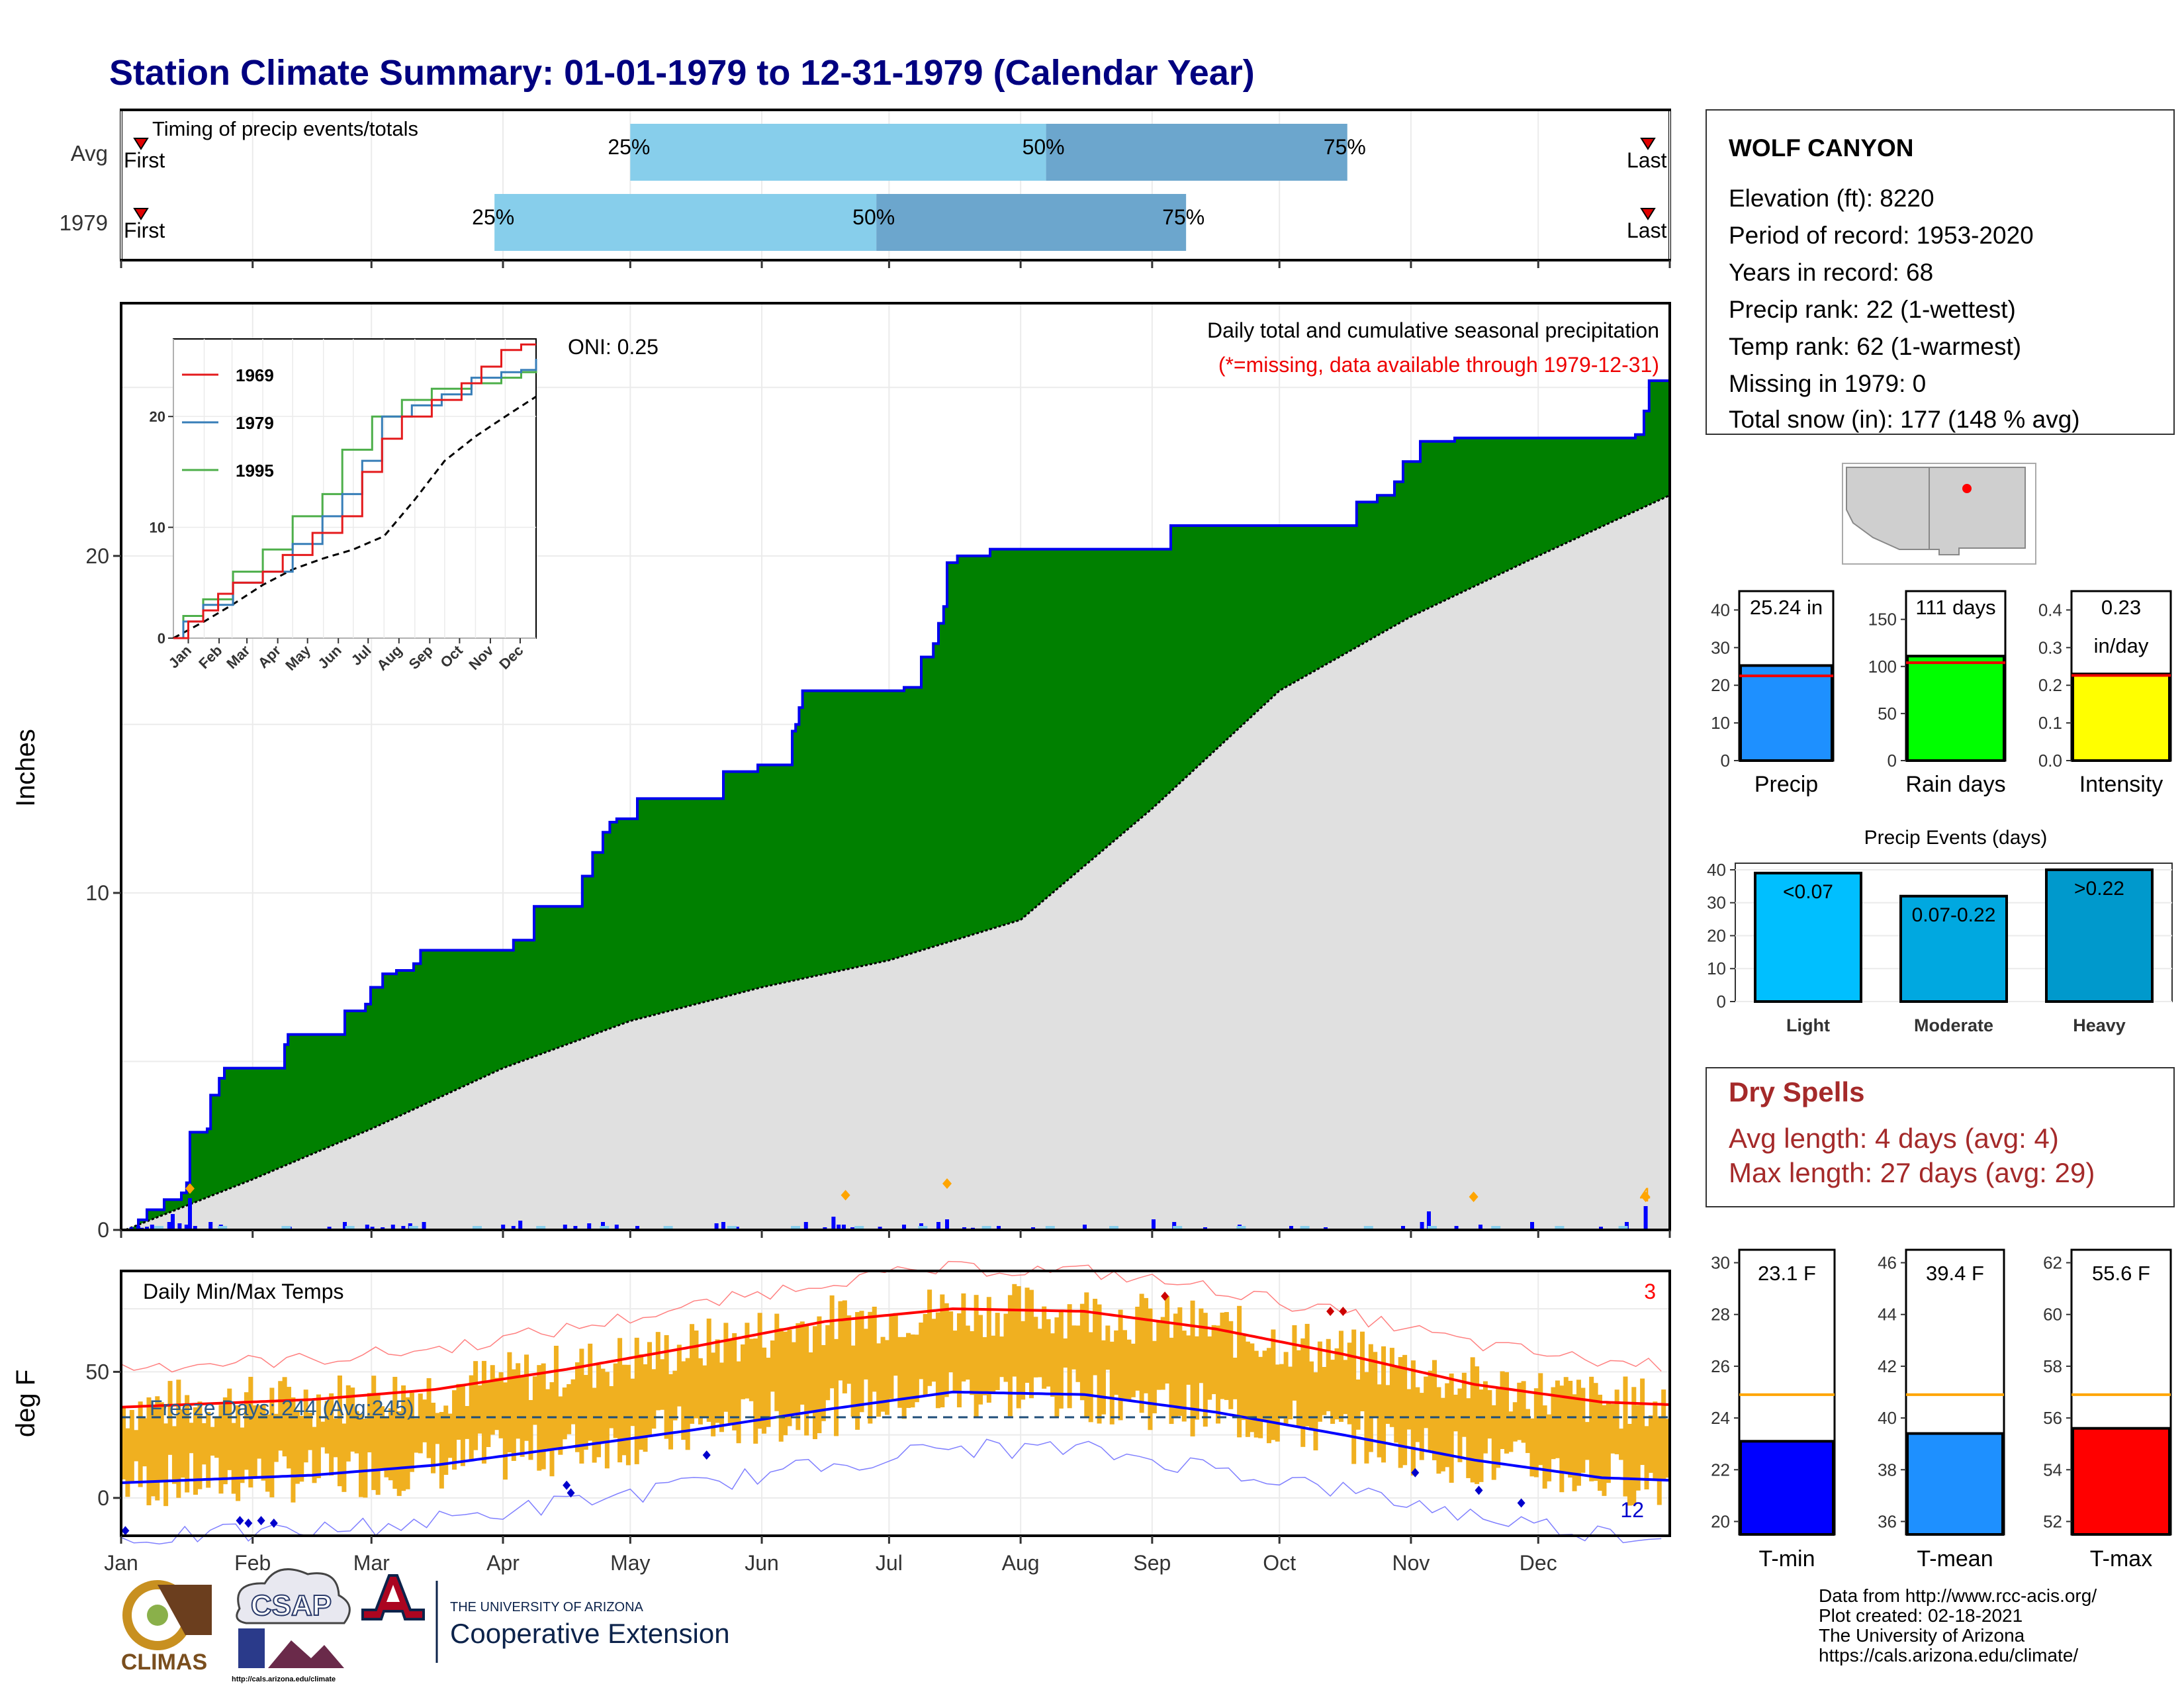 This screenshot has width=2184, height=1688. I want to click on precip-y-tick-label: 30, so click(1720, 647).